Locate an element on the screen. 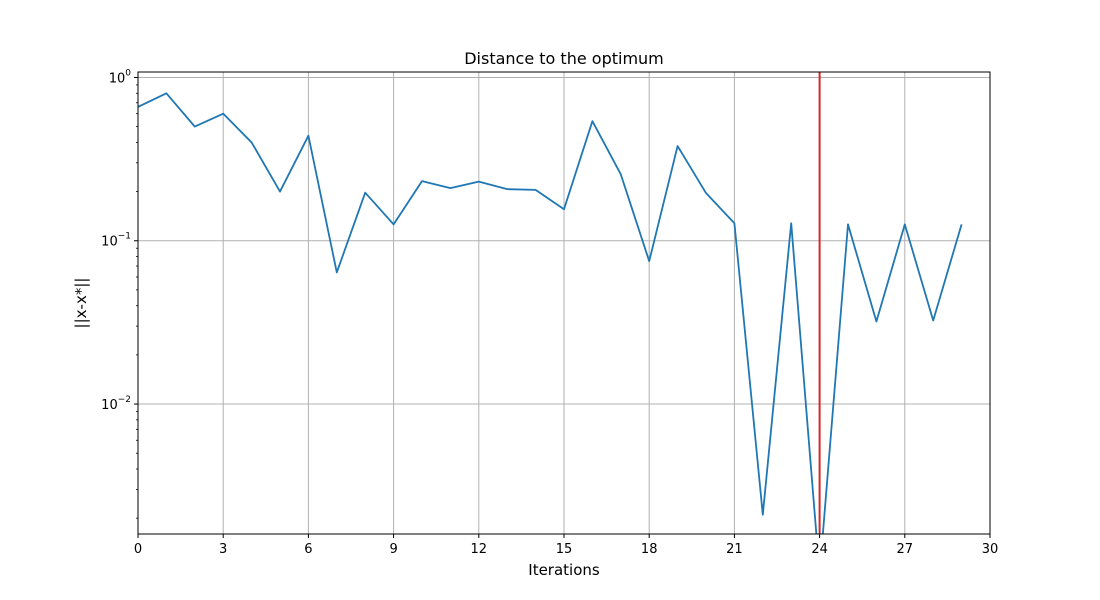 This screenshot has height=600, width=1100. x-tick-label: 21 is located at coordinates (734, 549).